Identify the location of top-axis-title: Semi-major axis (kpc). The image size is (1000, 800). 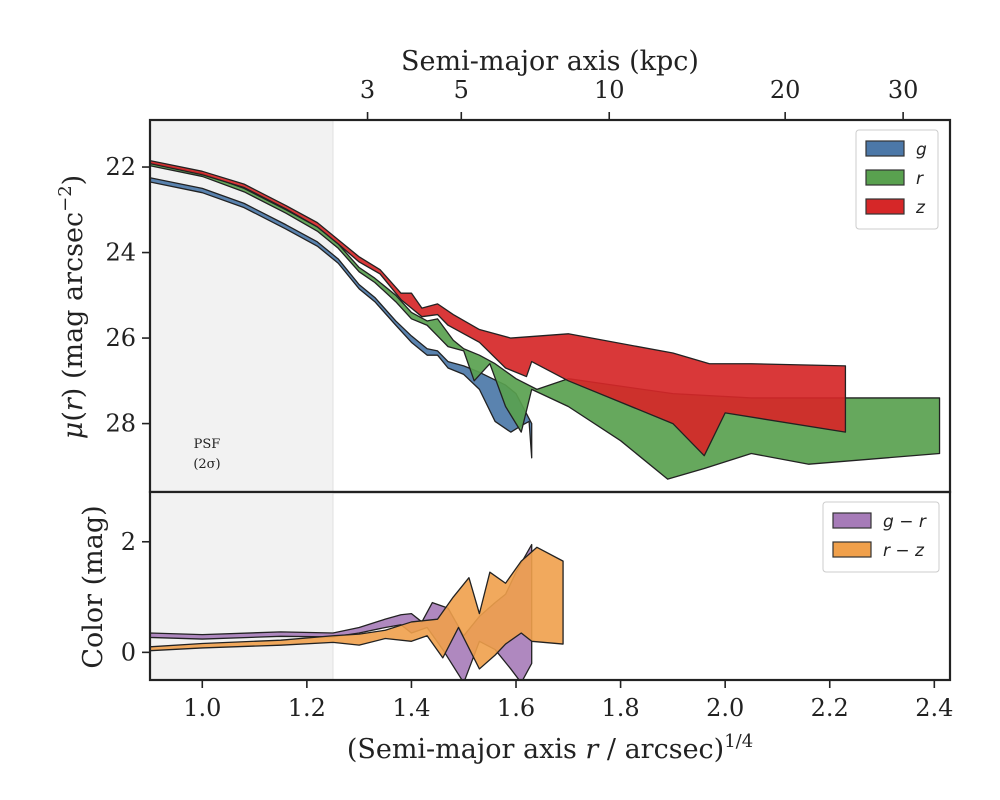
(550, 61).